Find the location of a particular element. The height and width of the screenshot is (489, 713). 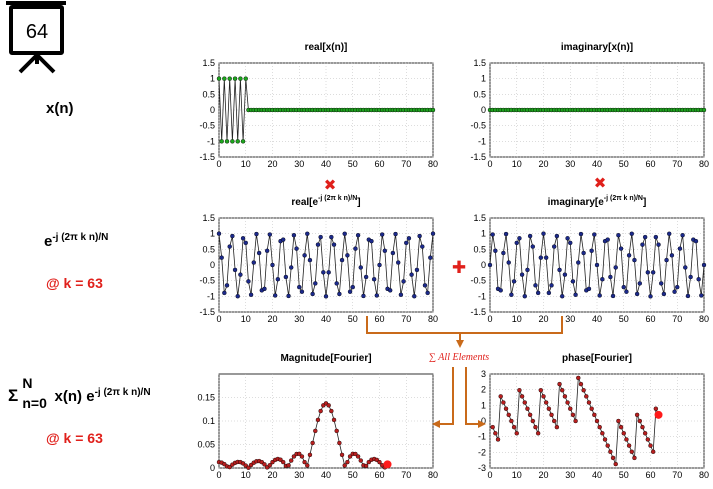

x-tick-label: 20 is located at coordinates (543, 164).